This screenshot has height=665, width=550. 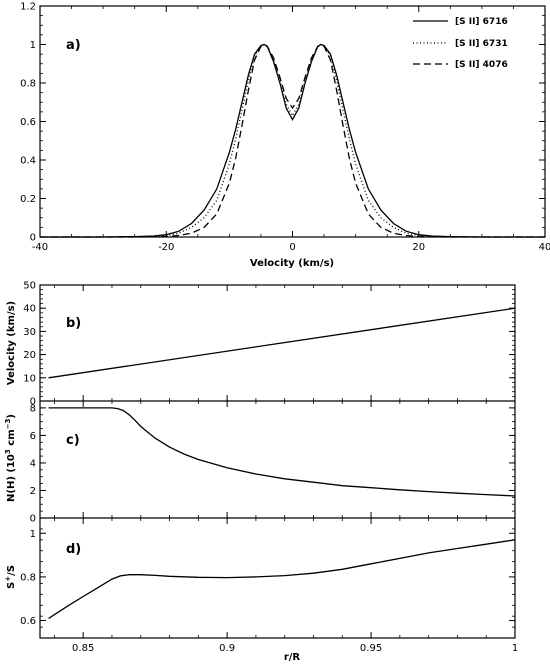 What do you see at coordinates (33, 534) in the screenshot?
I see `panel-d-y-tick-label: 1` at bounding box center [33, 534].